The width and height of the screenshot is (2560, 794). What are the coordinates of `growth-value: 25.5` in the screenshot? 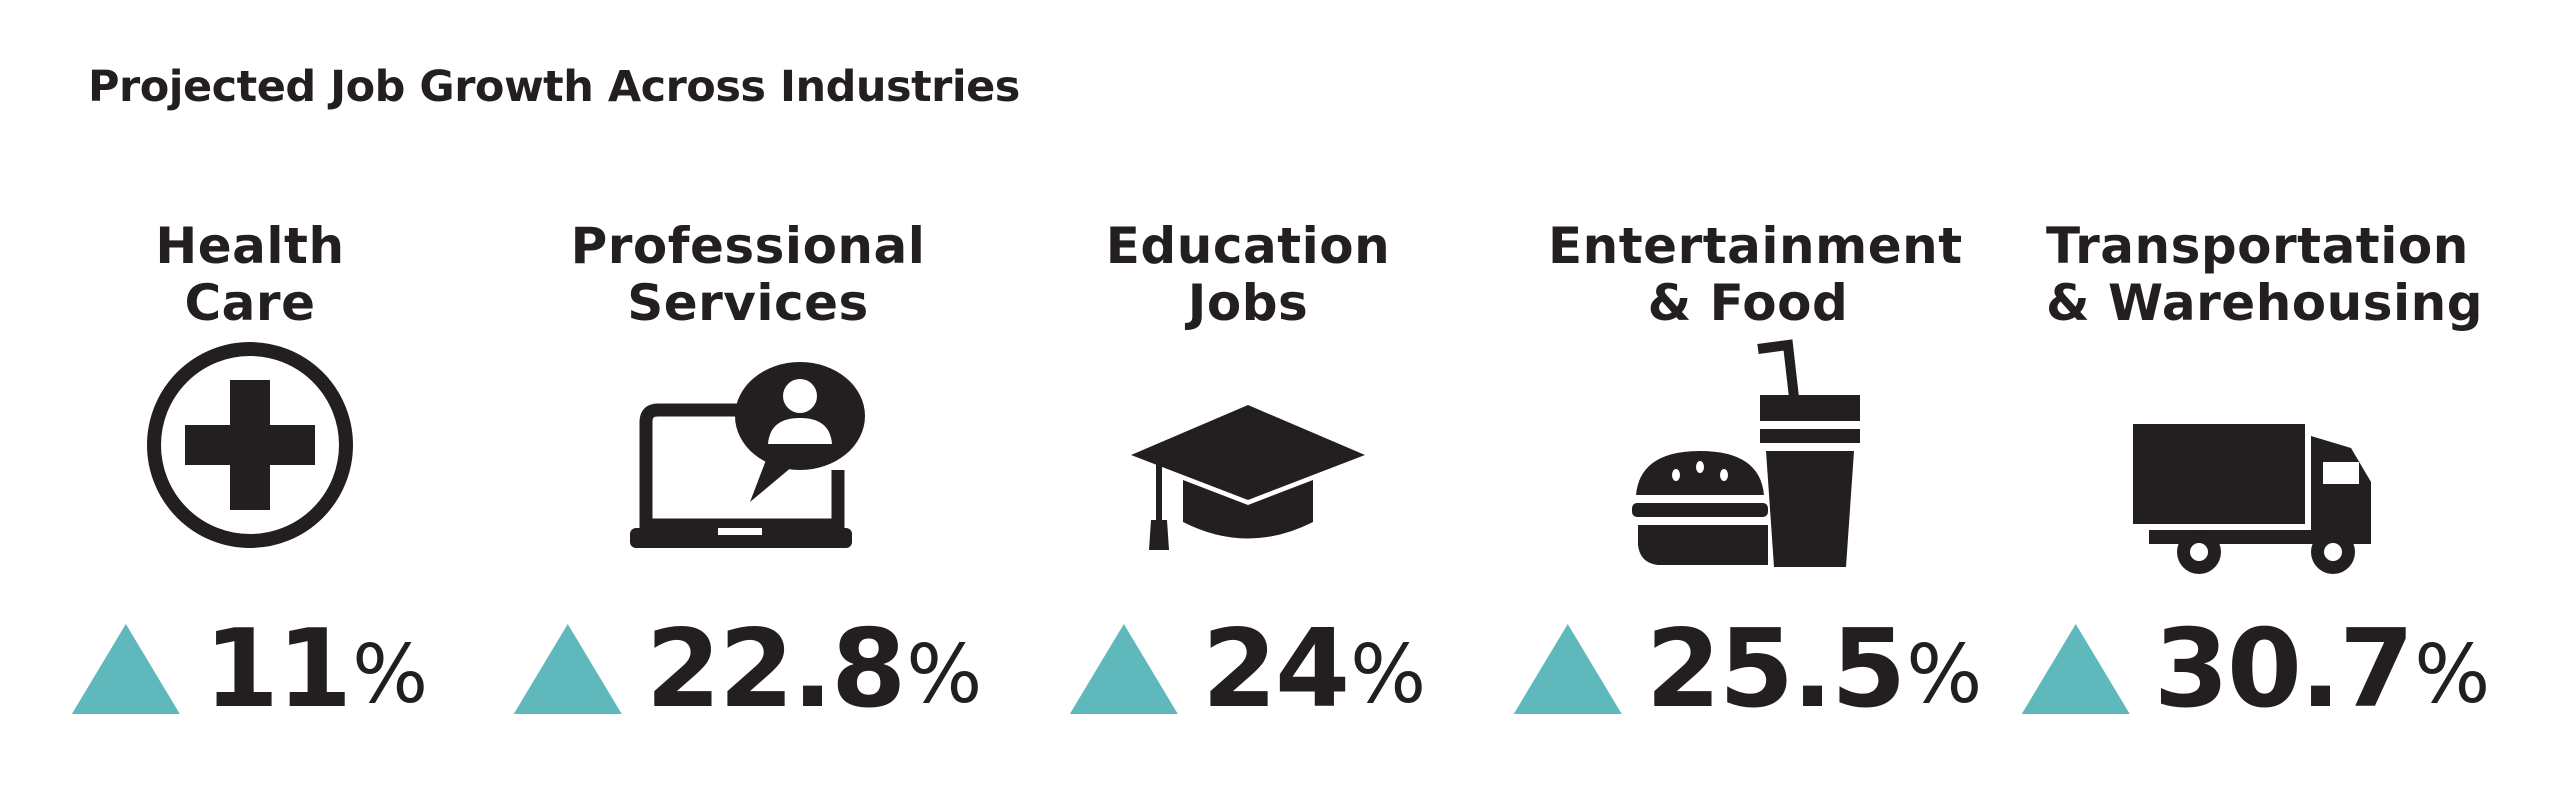 It's located at (1775, 669).